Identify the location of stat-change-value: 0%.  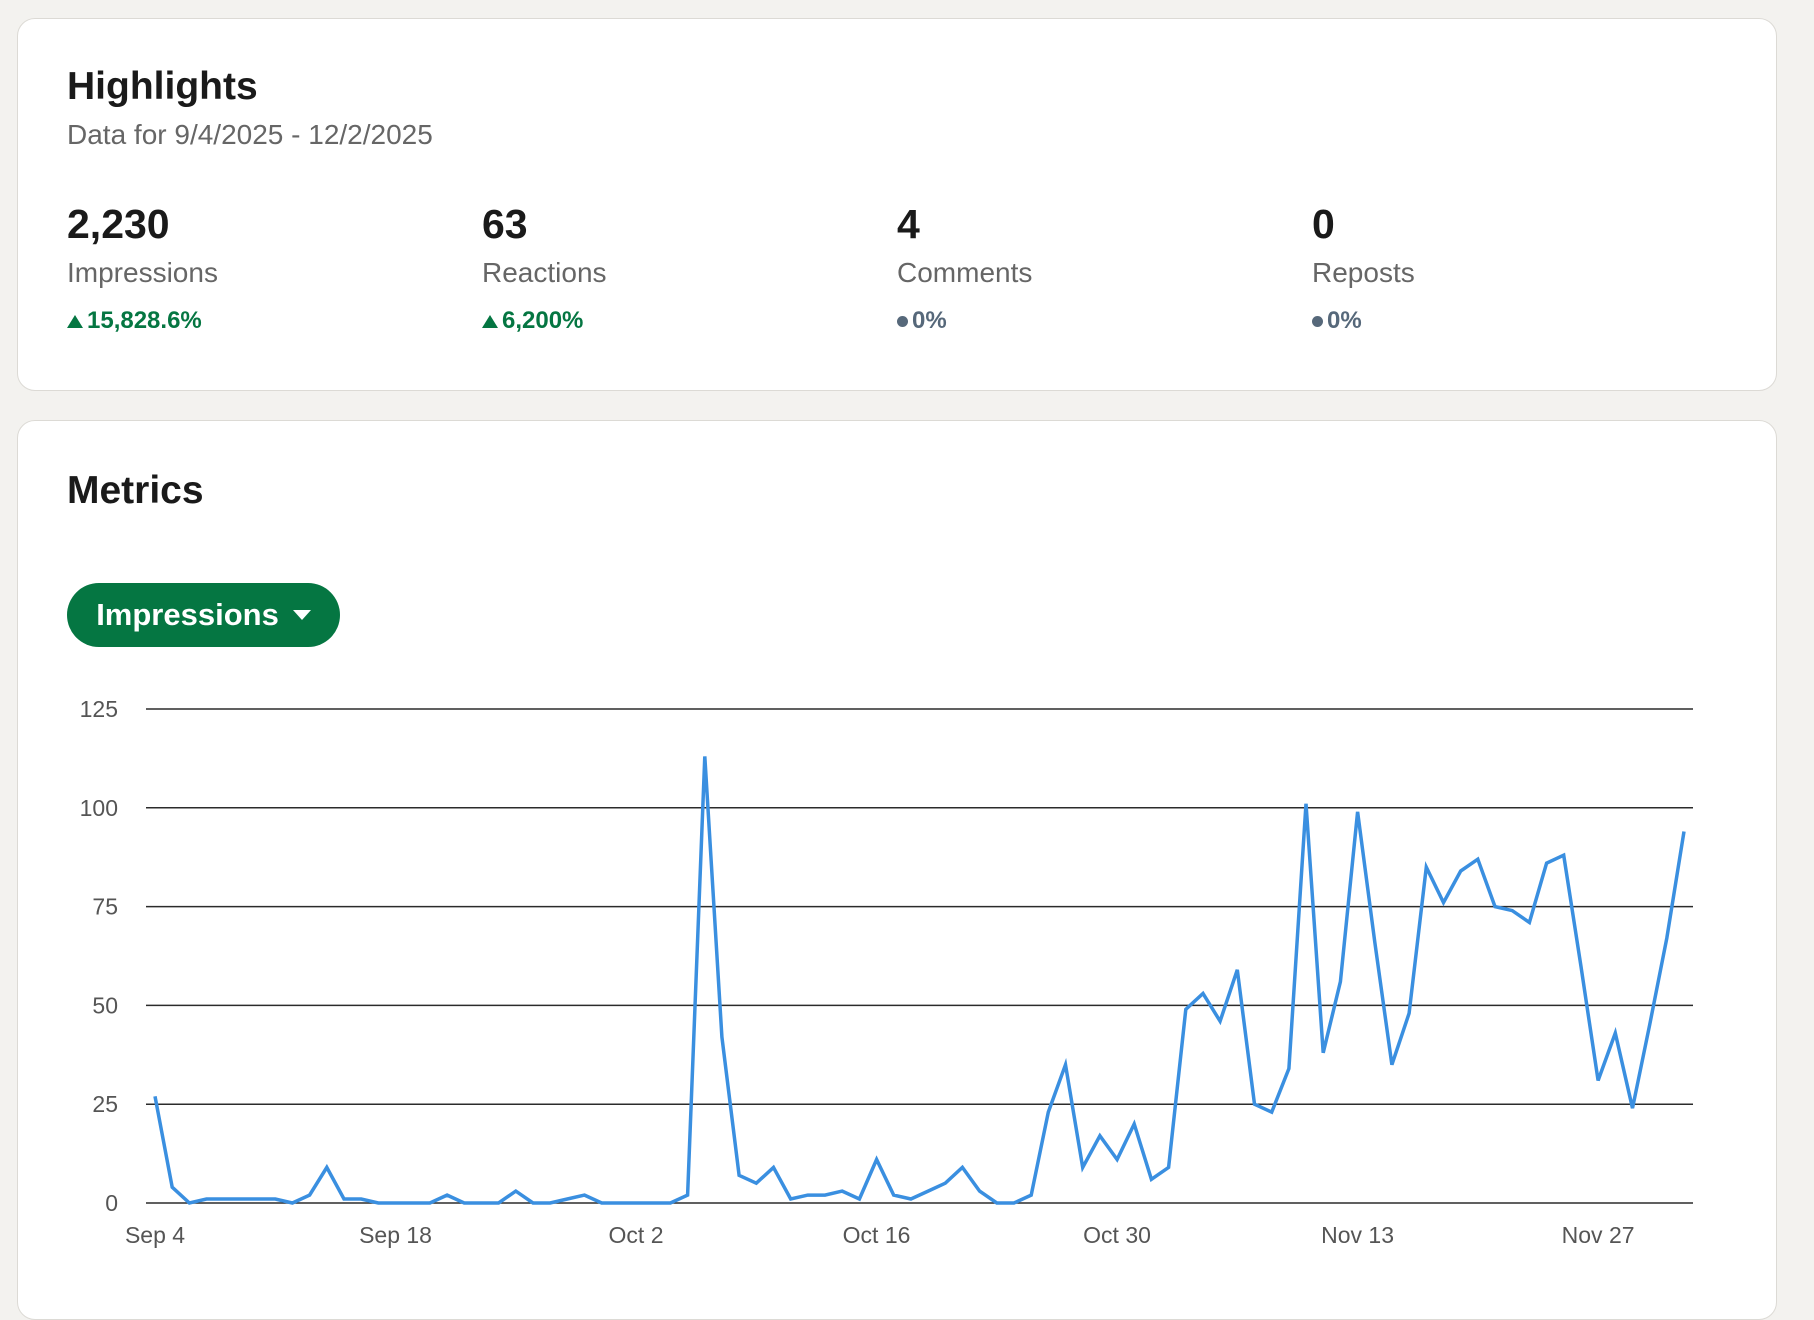
(929, 320).